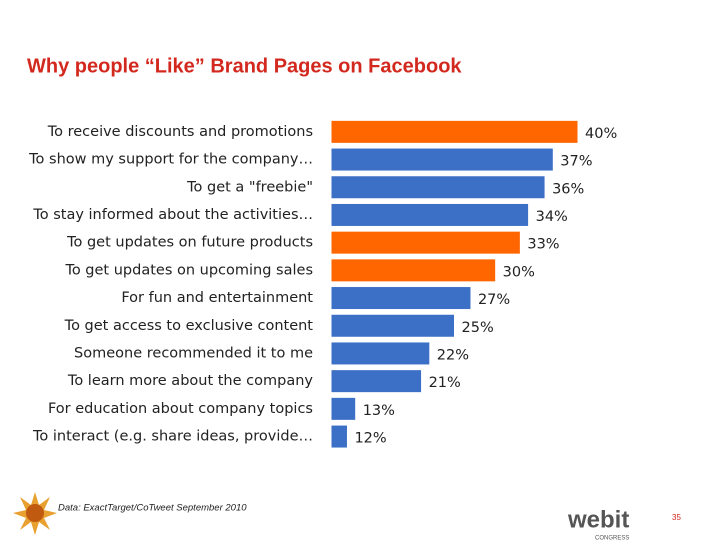 Image resolution: width=728 pixels, height=546 pixels. What do you see at coordinates (188, 270) in the screenshot?
I see `category-label: To get updates on upcoming sales` at bounding box center [188, 270].